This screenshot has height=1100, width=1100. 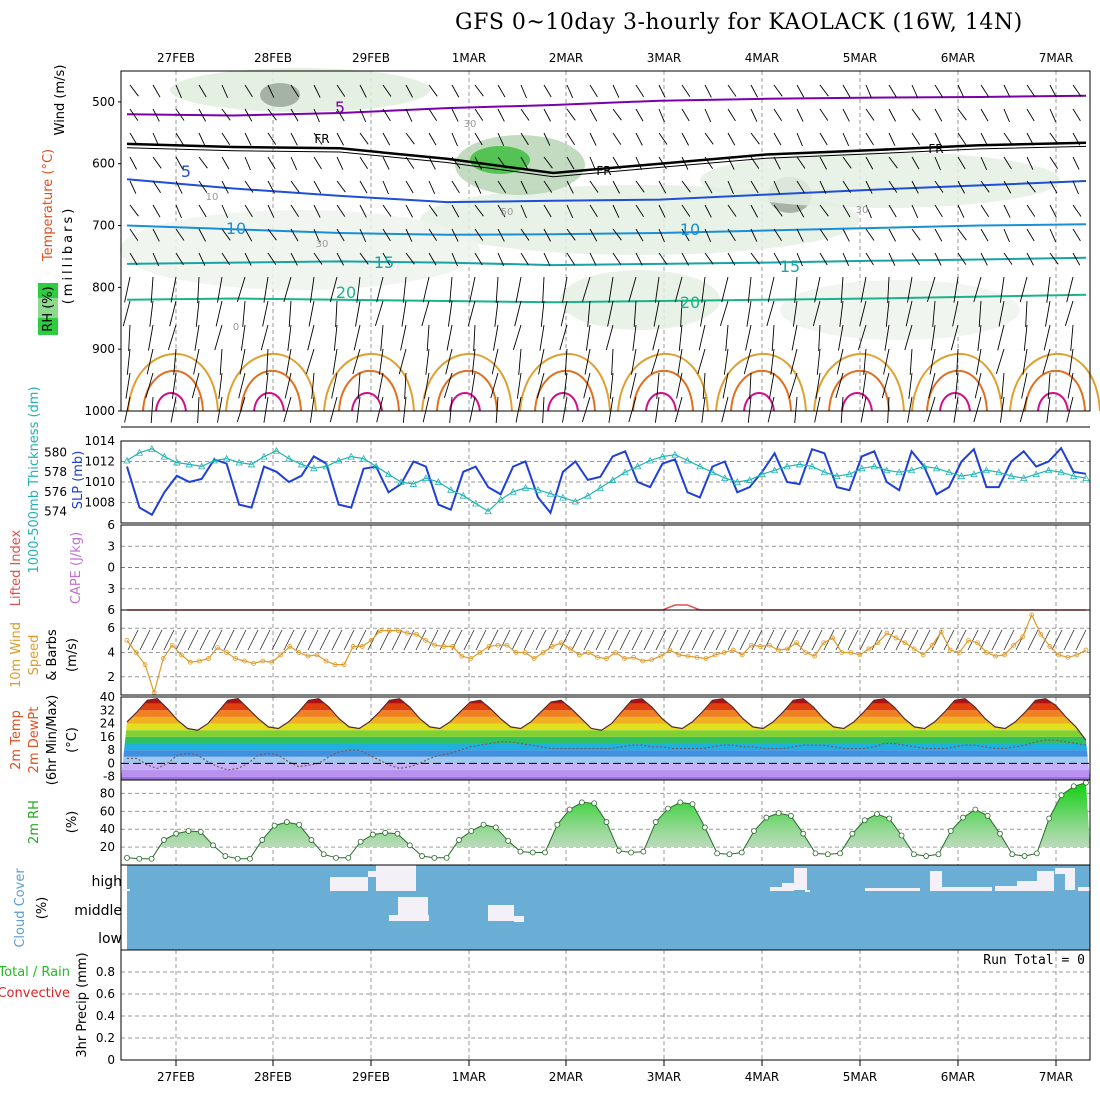 What do you see at coordinates (469, 58) in the screenshot?
I see `date-label-top: 1MAR` at bounding box center [469, 58].